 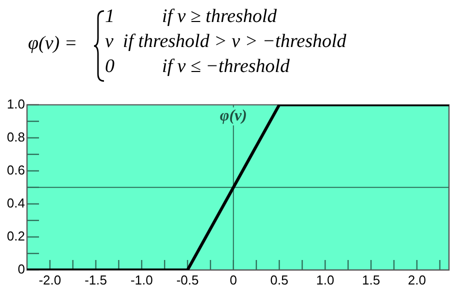 I want to click on x-tick-label: 1.5, so click(x=371, y=280).